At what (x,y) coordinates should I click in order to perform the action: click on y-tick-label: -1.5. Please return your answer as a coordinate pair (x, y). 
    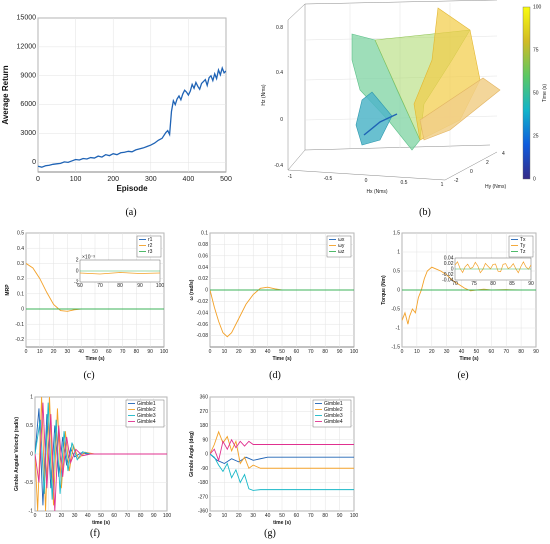
    Looking at the image, I should click on (395, 348).